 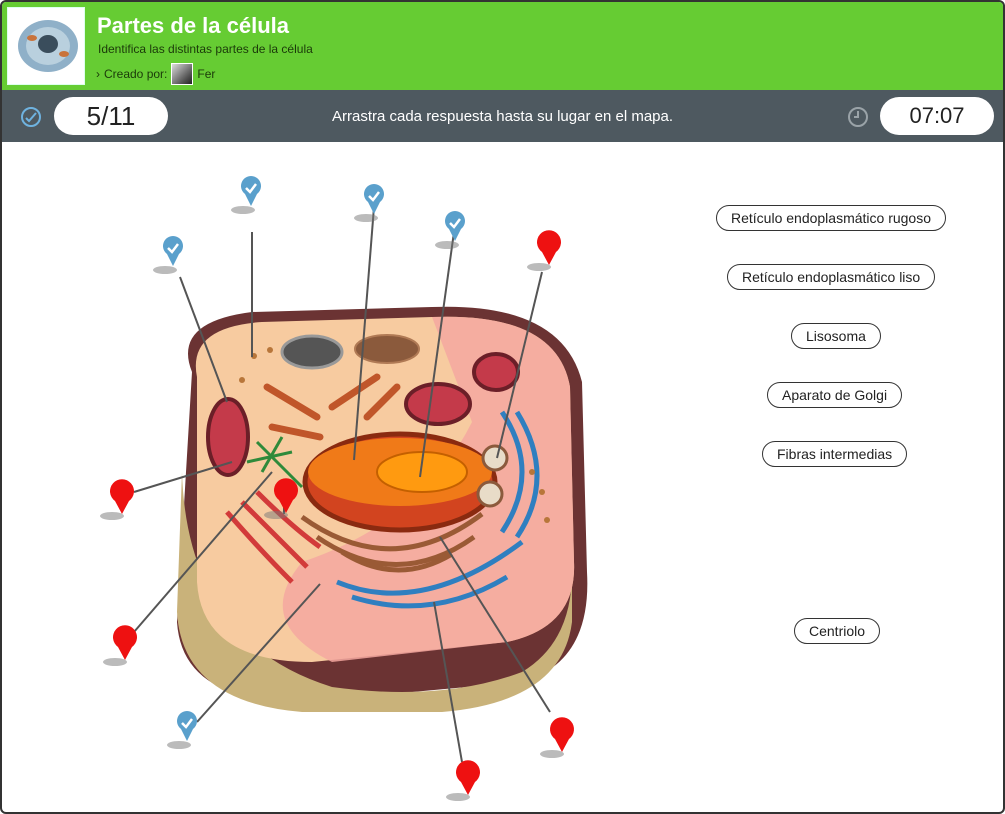 I want to click on score-display: 5/11, so click(x=111, y=116).